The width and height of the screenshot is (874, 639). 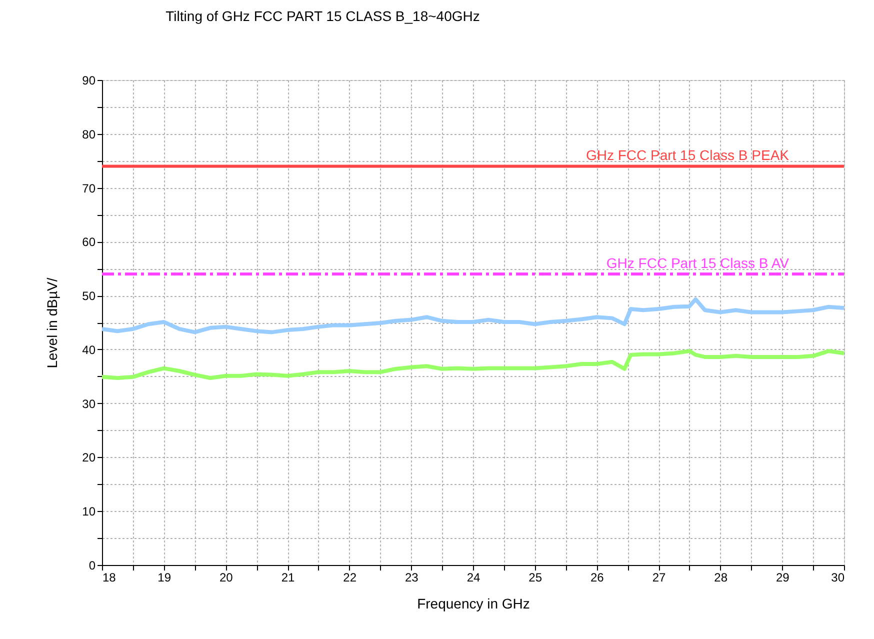 What do you see at coordinates (288, 577) in the screenshot?
I see `x-tick-label: 21` at bounding box center [288, 577].